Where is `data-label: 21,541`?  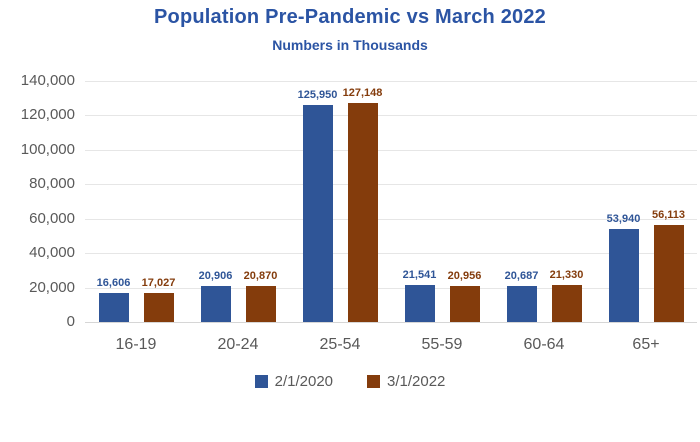 data-label: 21,541 is located at coordinates (419, 275).